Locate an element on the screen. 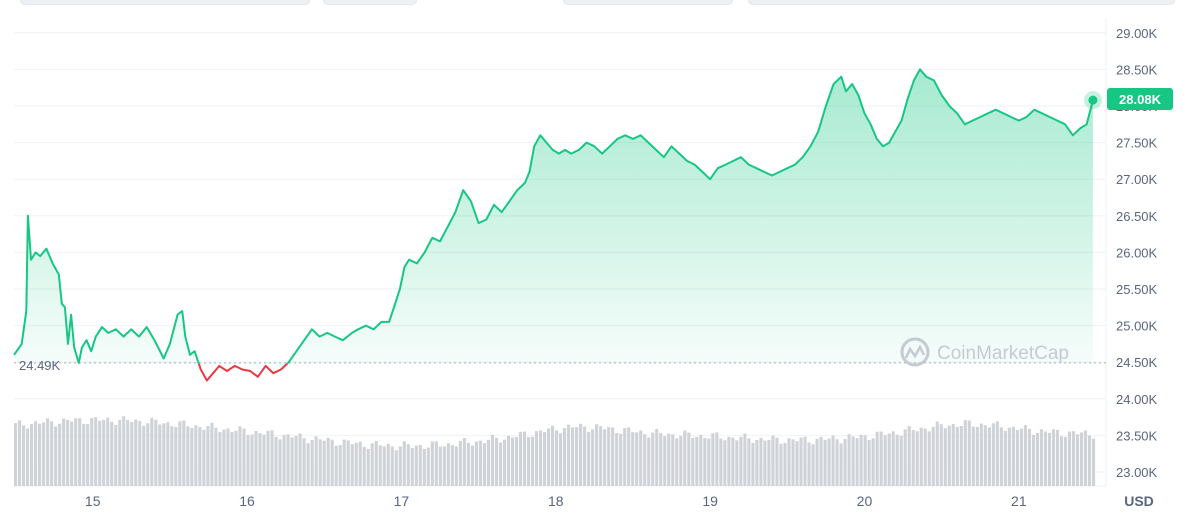 The width and height of the screenshot is (1187, 518). current-price-label: 28.08K is located at coordinates (1140, 99).